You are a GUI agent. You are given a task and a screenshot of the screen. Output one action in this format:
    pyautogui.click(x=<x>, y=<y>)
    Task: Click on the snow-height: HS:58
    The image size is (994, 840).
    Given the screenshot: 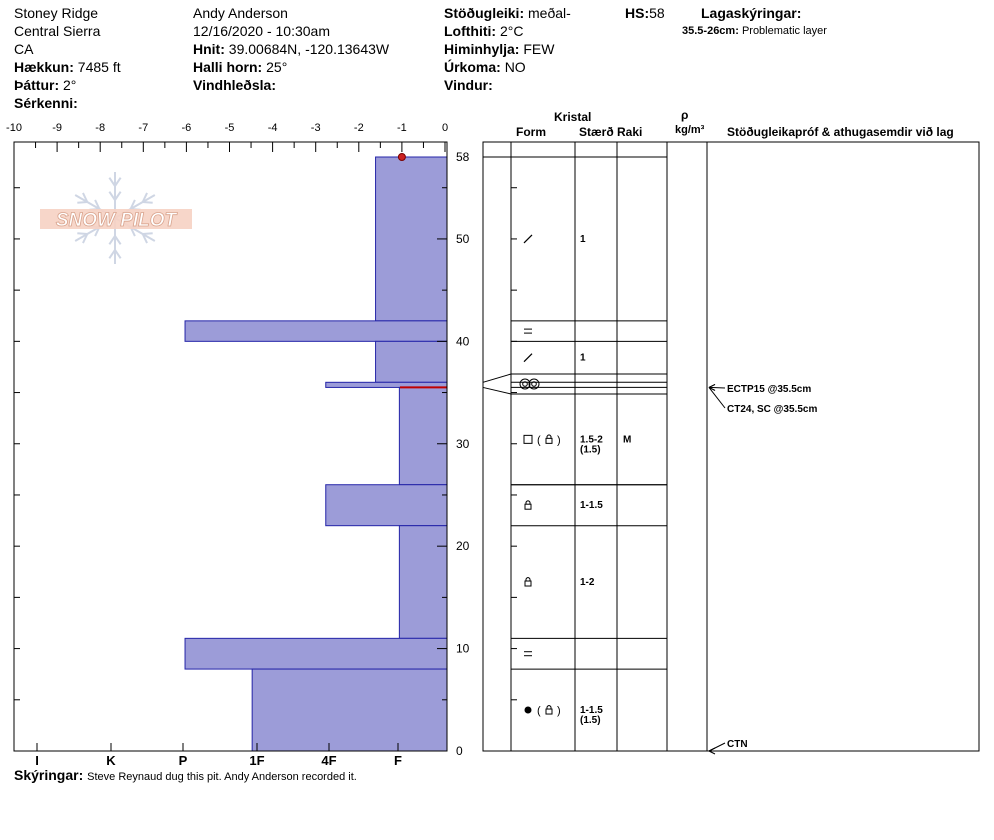 What is the action you would take?
    pyautogui.click(x=645, y=13)
    